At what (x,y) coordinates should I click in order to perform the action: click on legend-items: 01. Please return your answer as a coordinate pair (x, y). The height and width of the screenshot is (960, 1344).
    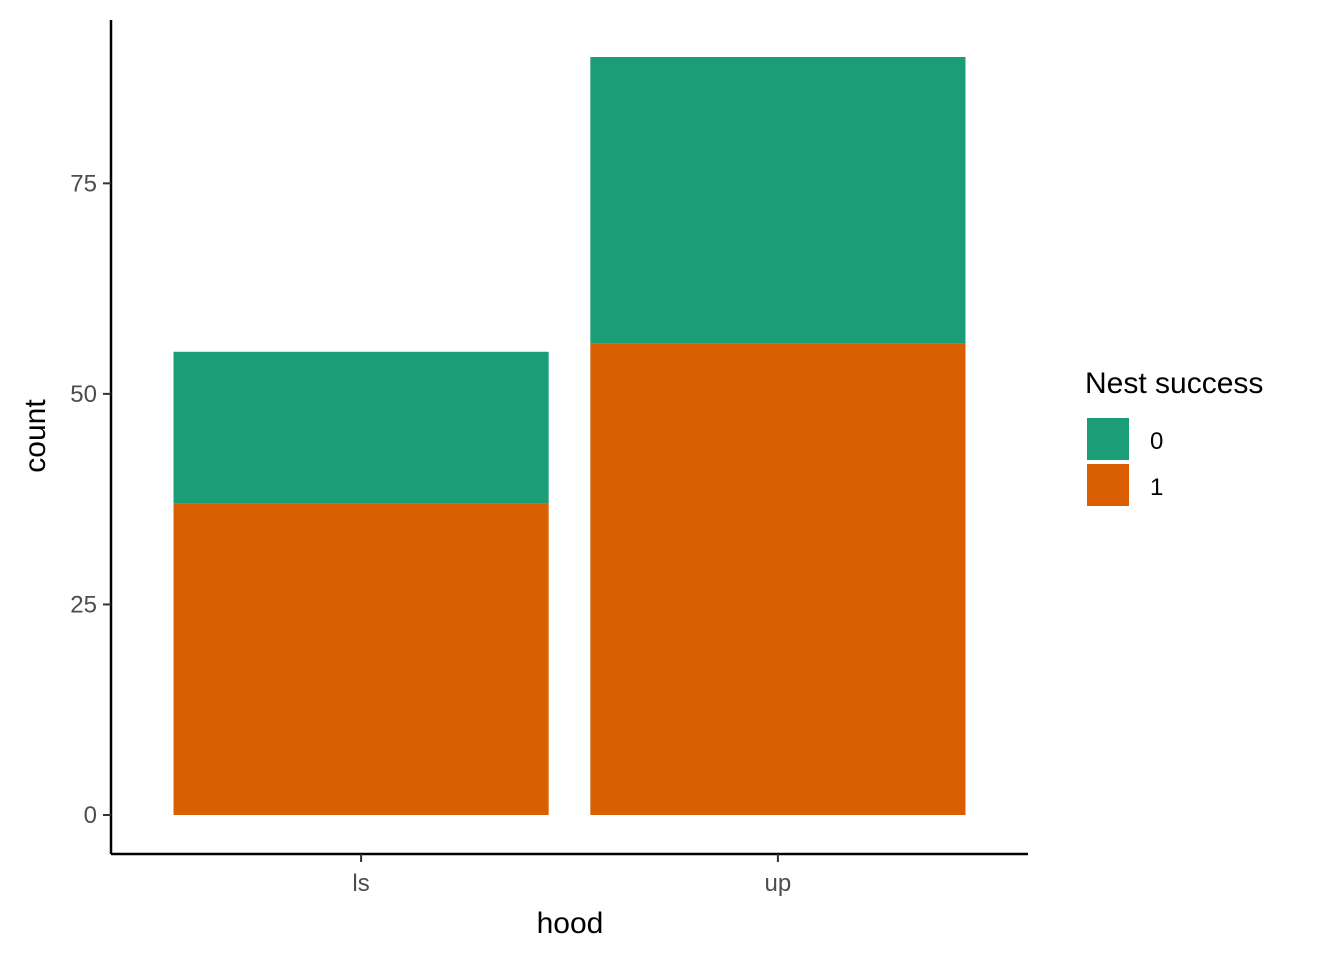
    Looking at the image, I should click on (1125, 462).